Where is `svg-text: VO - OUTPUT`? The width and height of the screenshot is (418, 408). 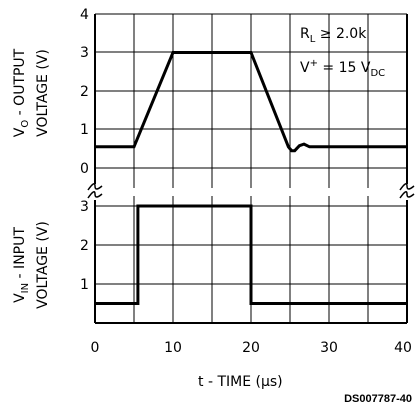
svg-text: VO - OUTPUT is located at coordinates (21, 92).